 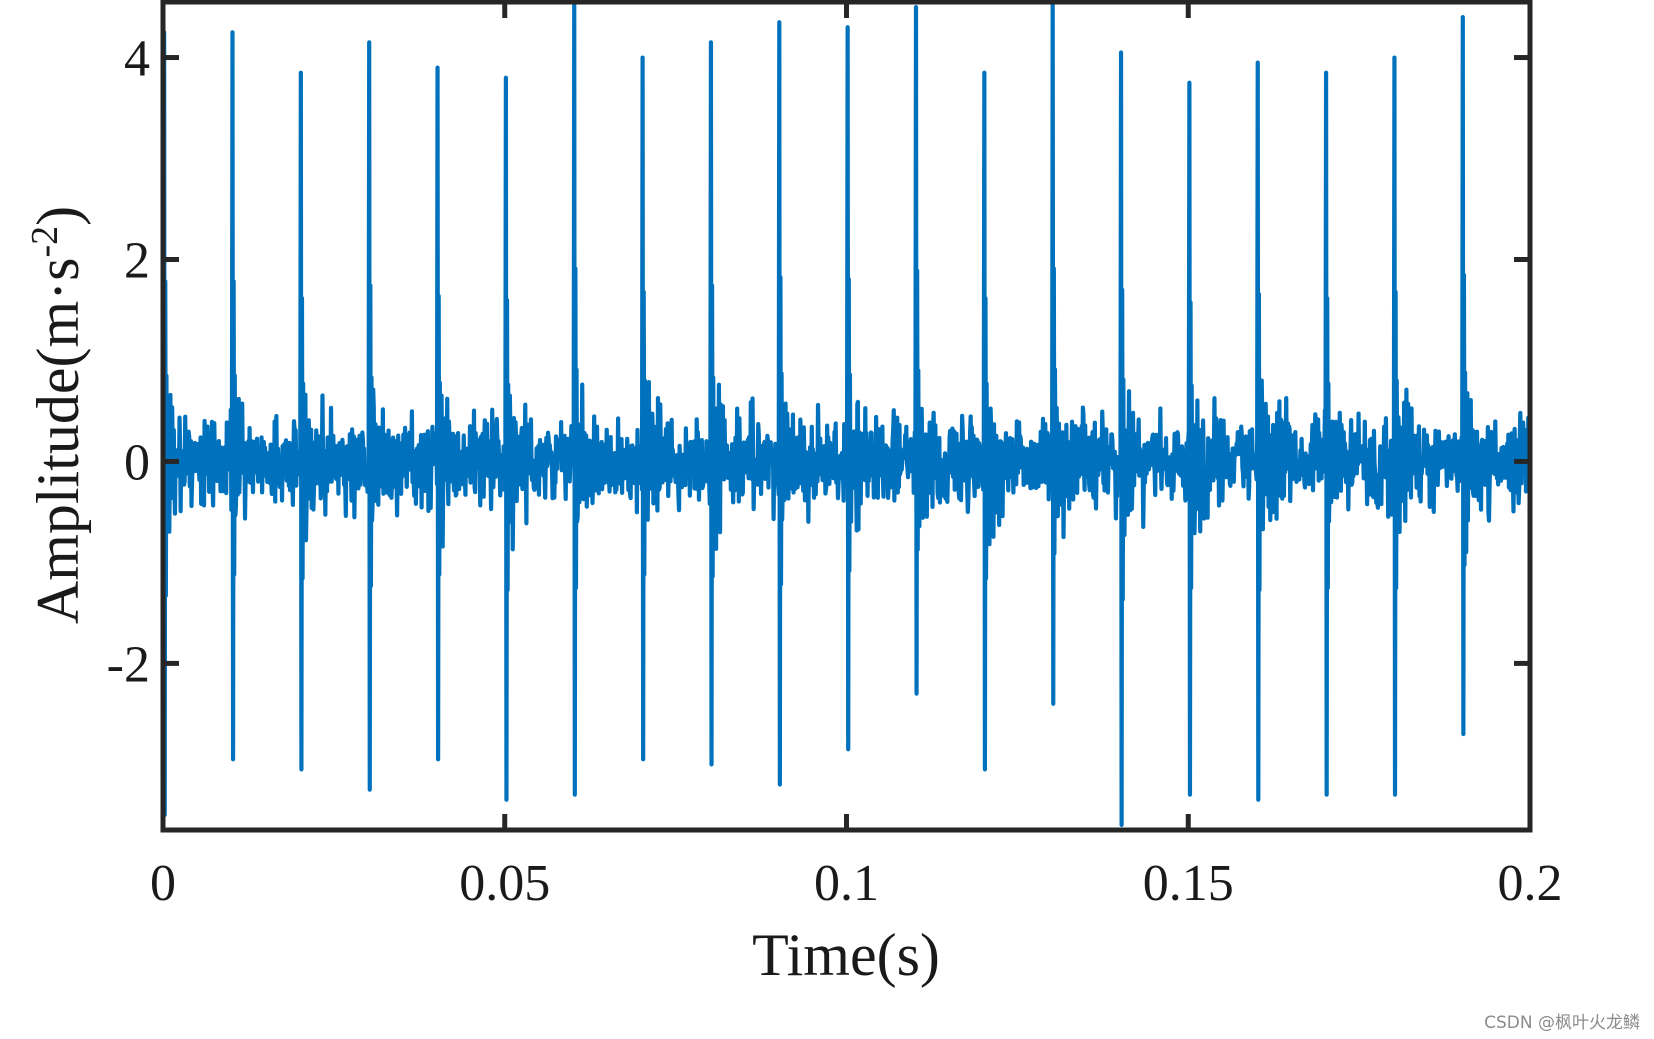 What do you see at coordinates (137, 59) in the screenshot?
I see `y-tick-label: 4` at bounding box center [137, 59].